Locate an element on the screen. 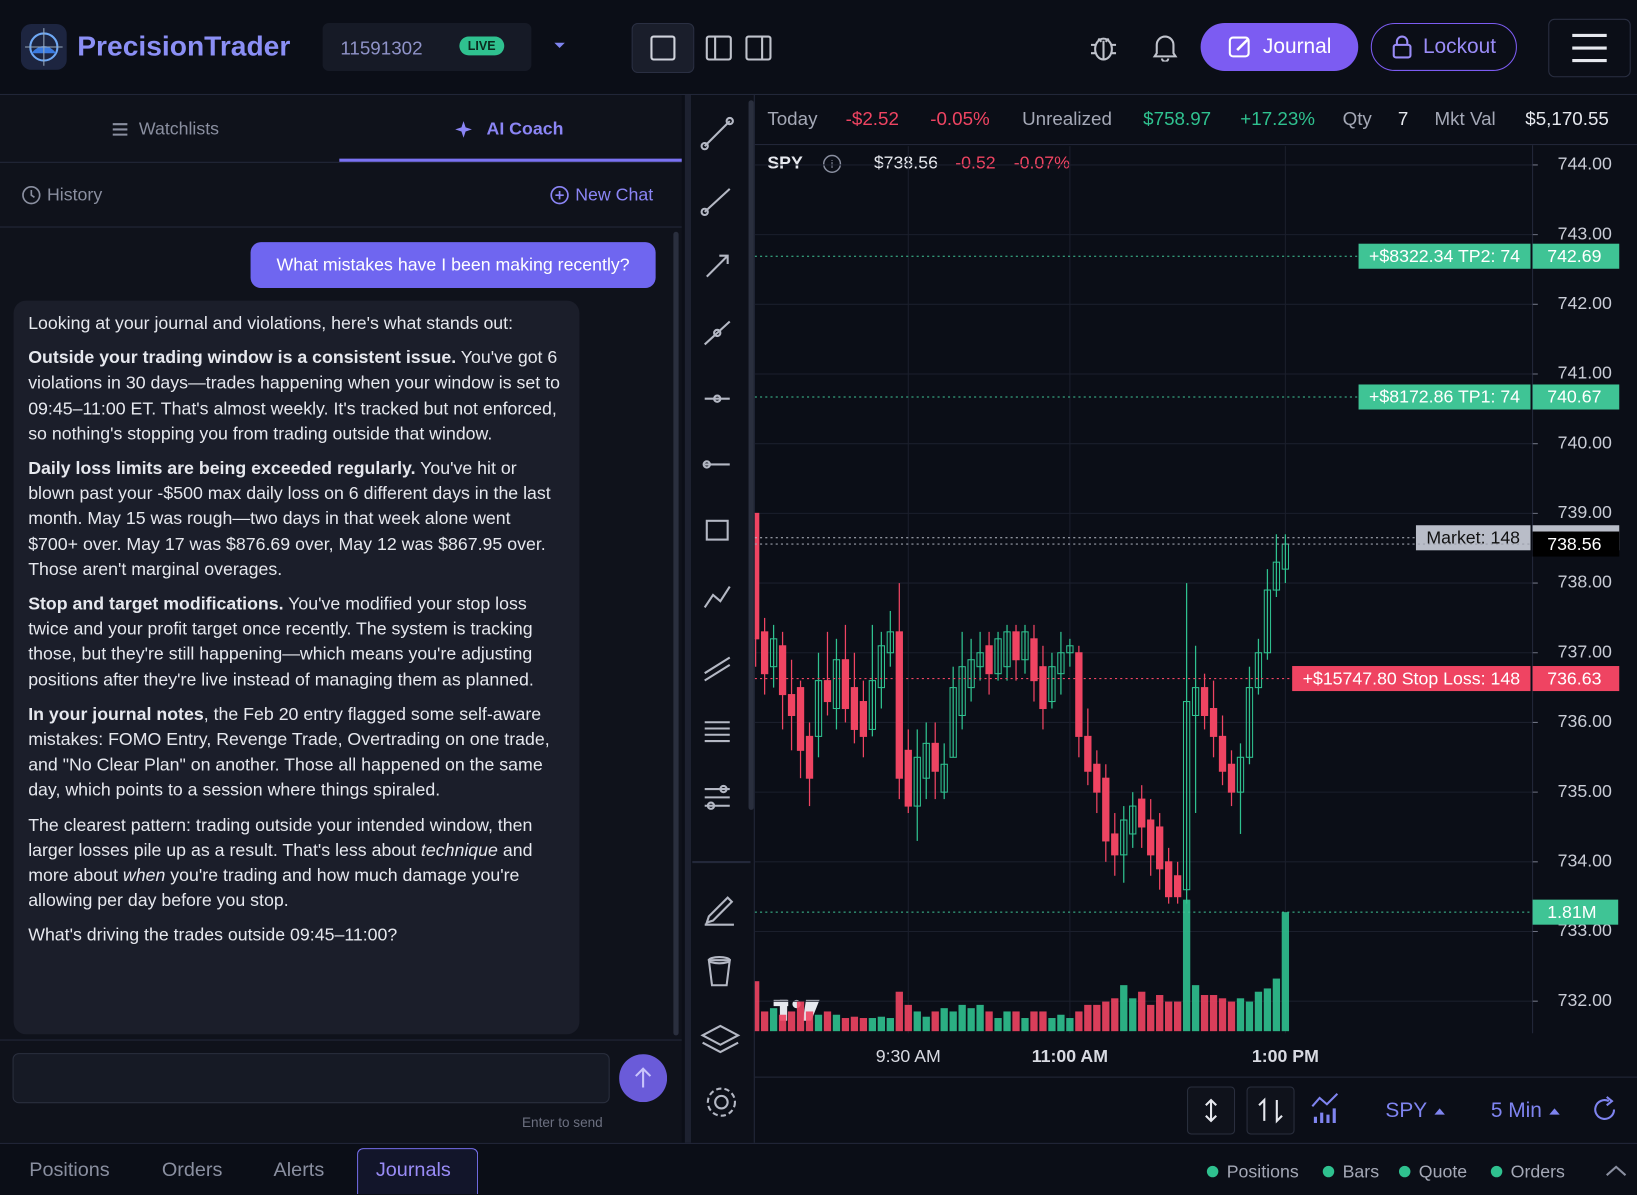  toolbar-scrollbar is located at coordinates (751, 455).